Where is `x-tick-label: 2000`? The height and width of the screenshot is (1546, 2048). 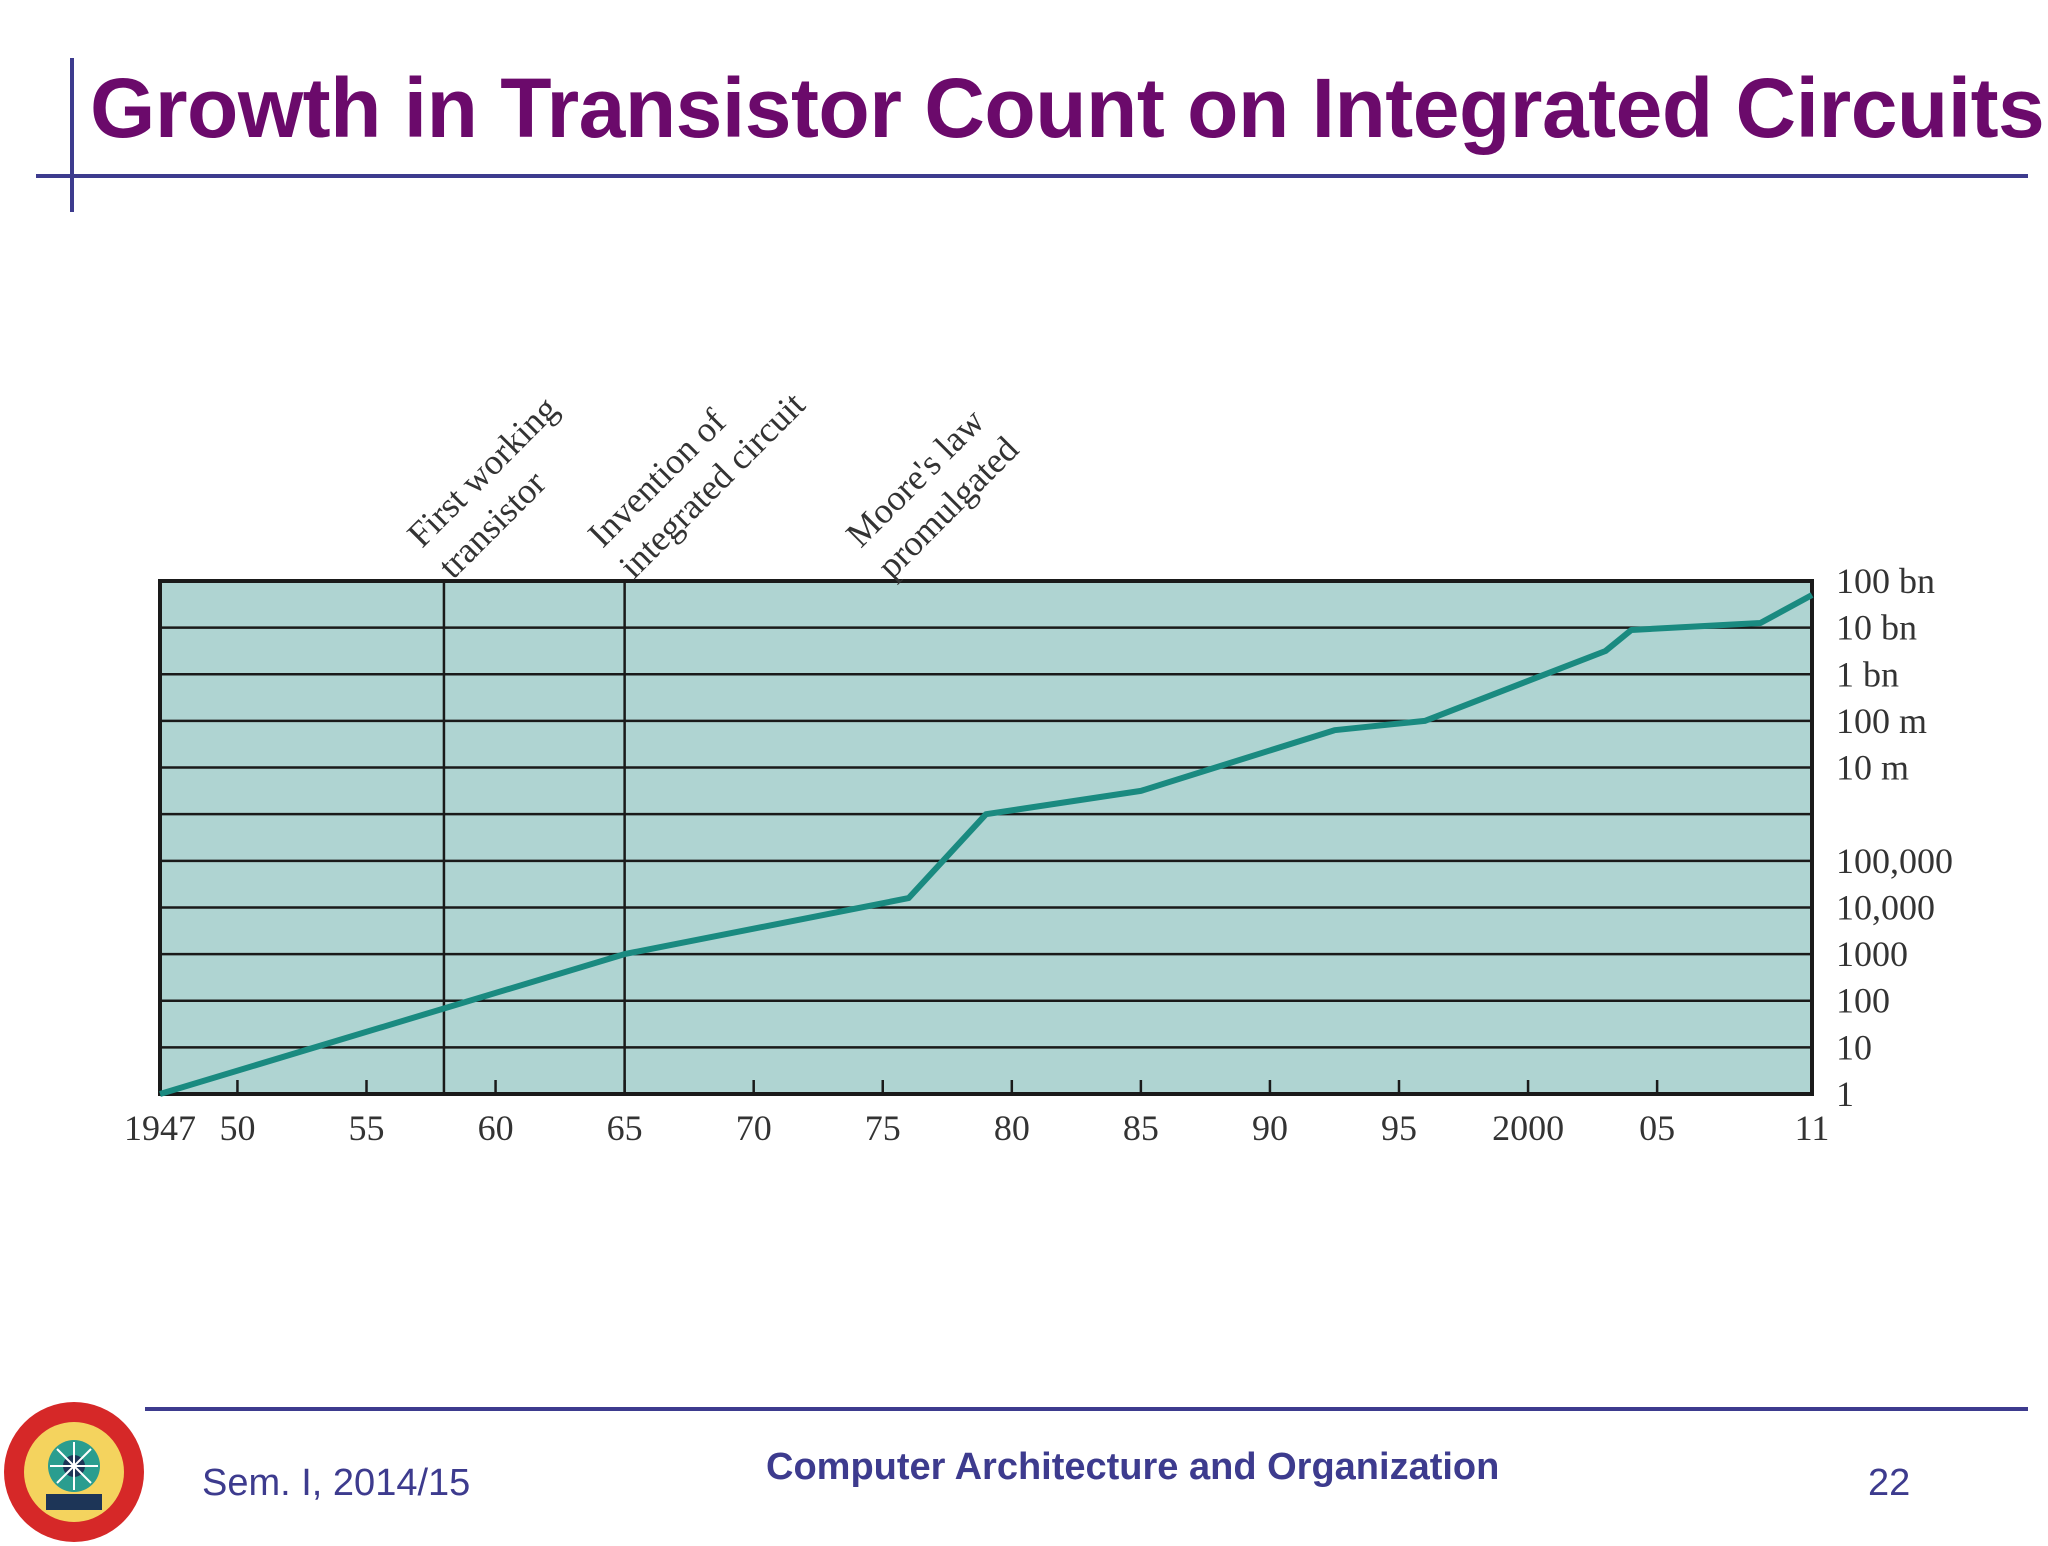 x-tick-label: 2000 is located at coordinates (1528, 1128).